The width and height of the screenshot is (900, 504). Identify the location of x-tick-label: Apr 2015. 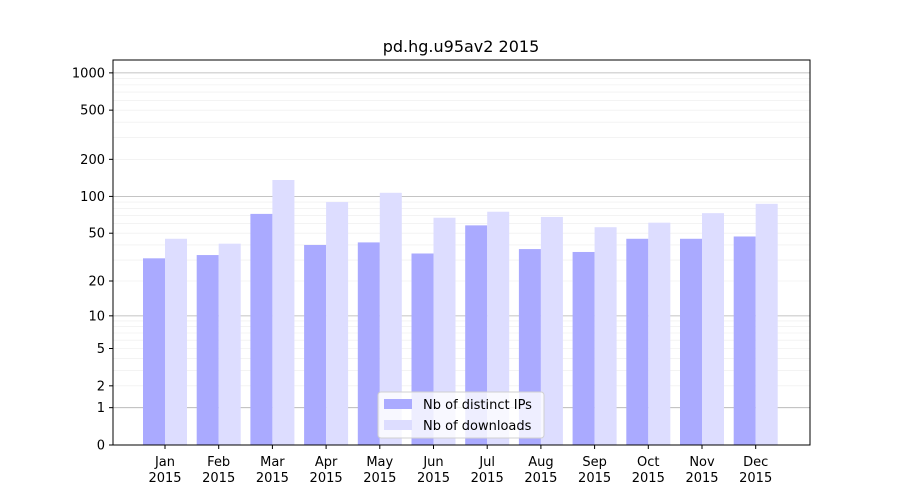
(326, 470).